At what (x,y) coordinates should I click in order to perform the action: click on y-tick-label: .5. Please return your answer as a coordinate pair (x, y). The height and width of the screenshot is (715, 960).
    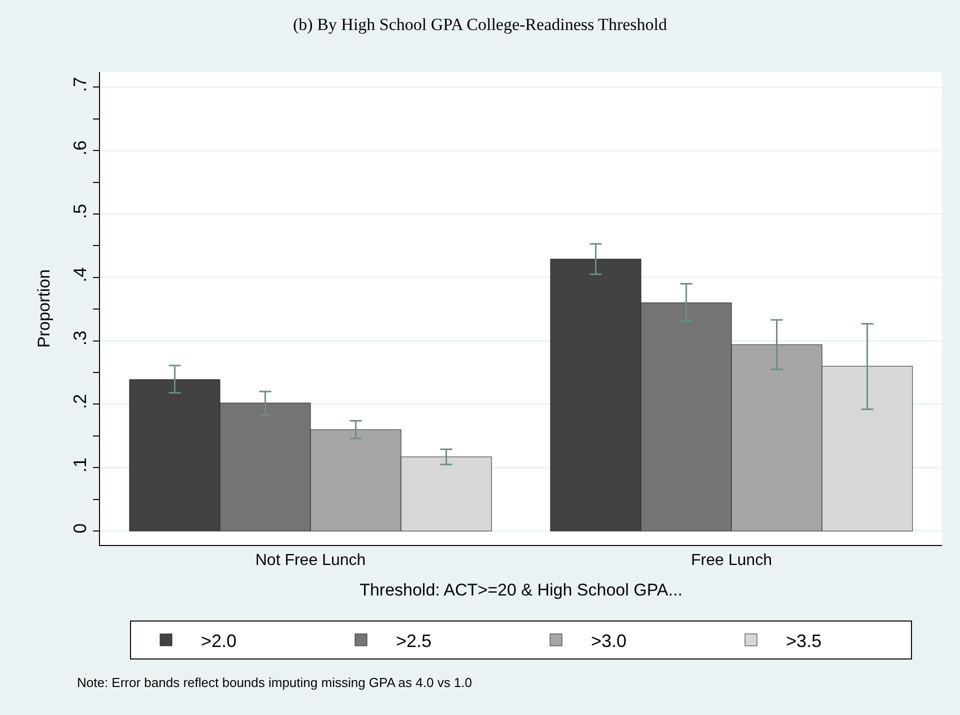
    Looking at the image, I should click on (80, 211).